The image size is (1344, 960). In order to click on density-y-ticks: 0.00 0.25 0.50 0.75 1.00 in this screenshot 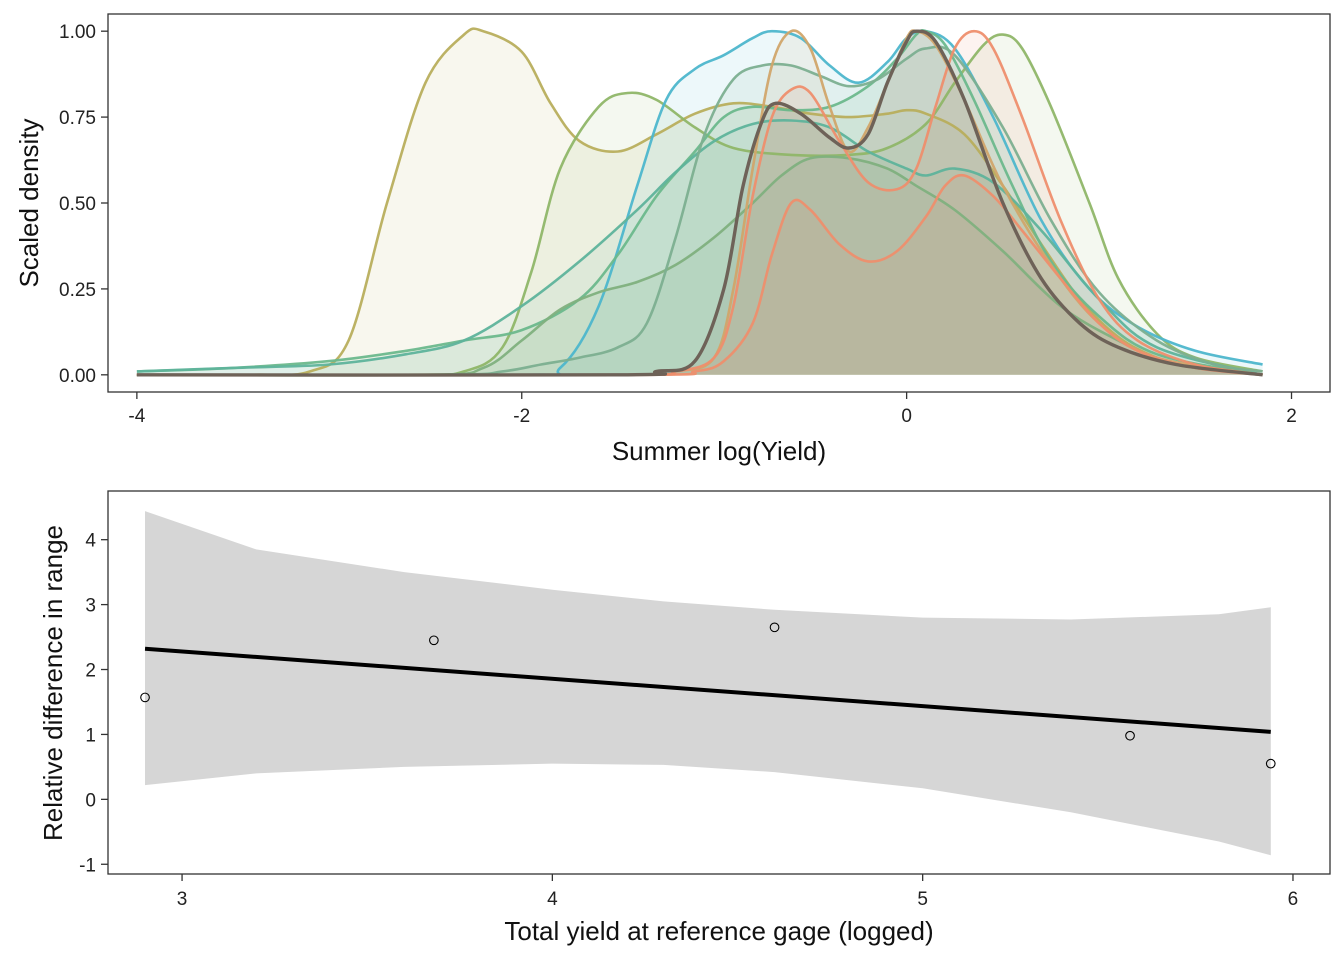, I will do `click(83, 204)`.